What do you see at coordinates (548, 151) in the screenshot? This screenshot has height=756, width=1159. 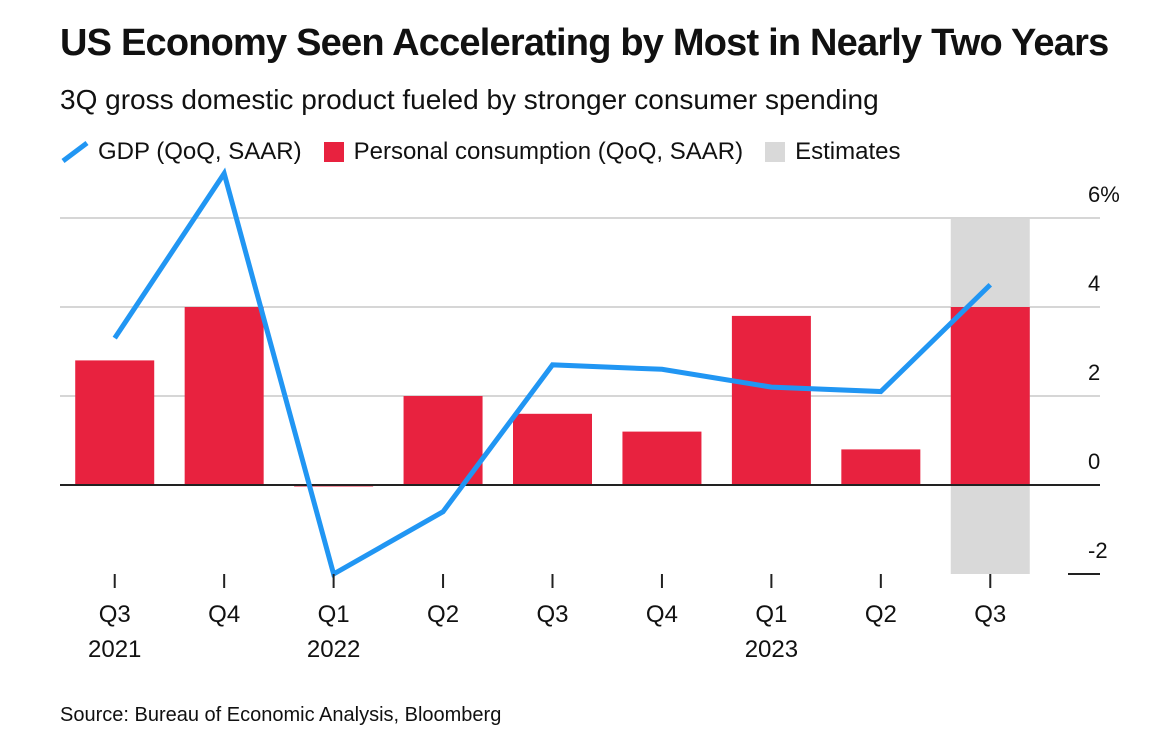 I see `legend-label-consumption: Personal consumption (QoQ, SAAR)` at bounding box center [548, 151].